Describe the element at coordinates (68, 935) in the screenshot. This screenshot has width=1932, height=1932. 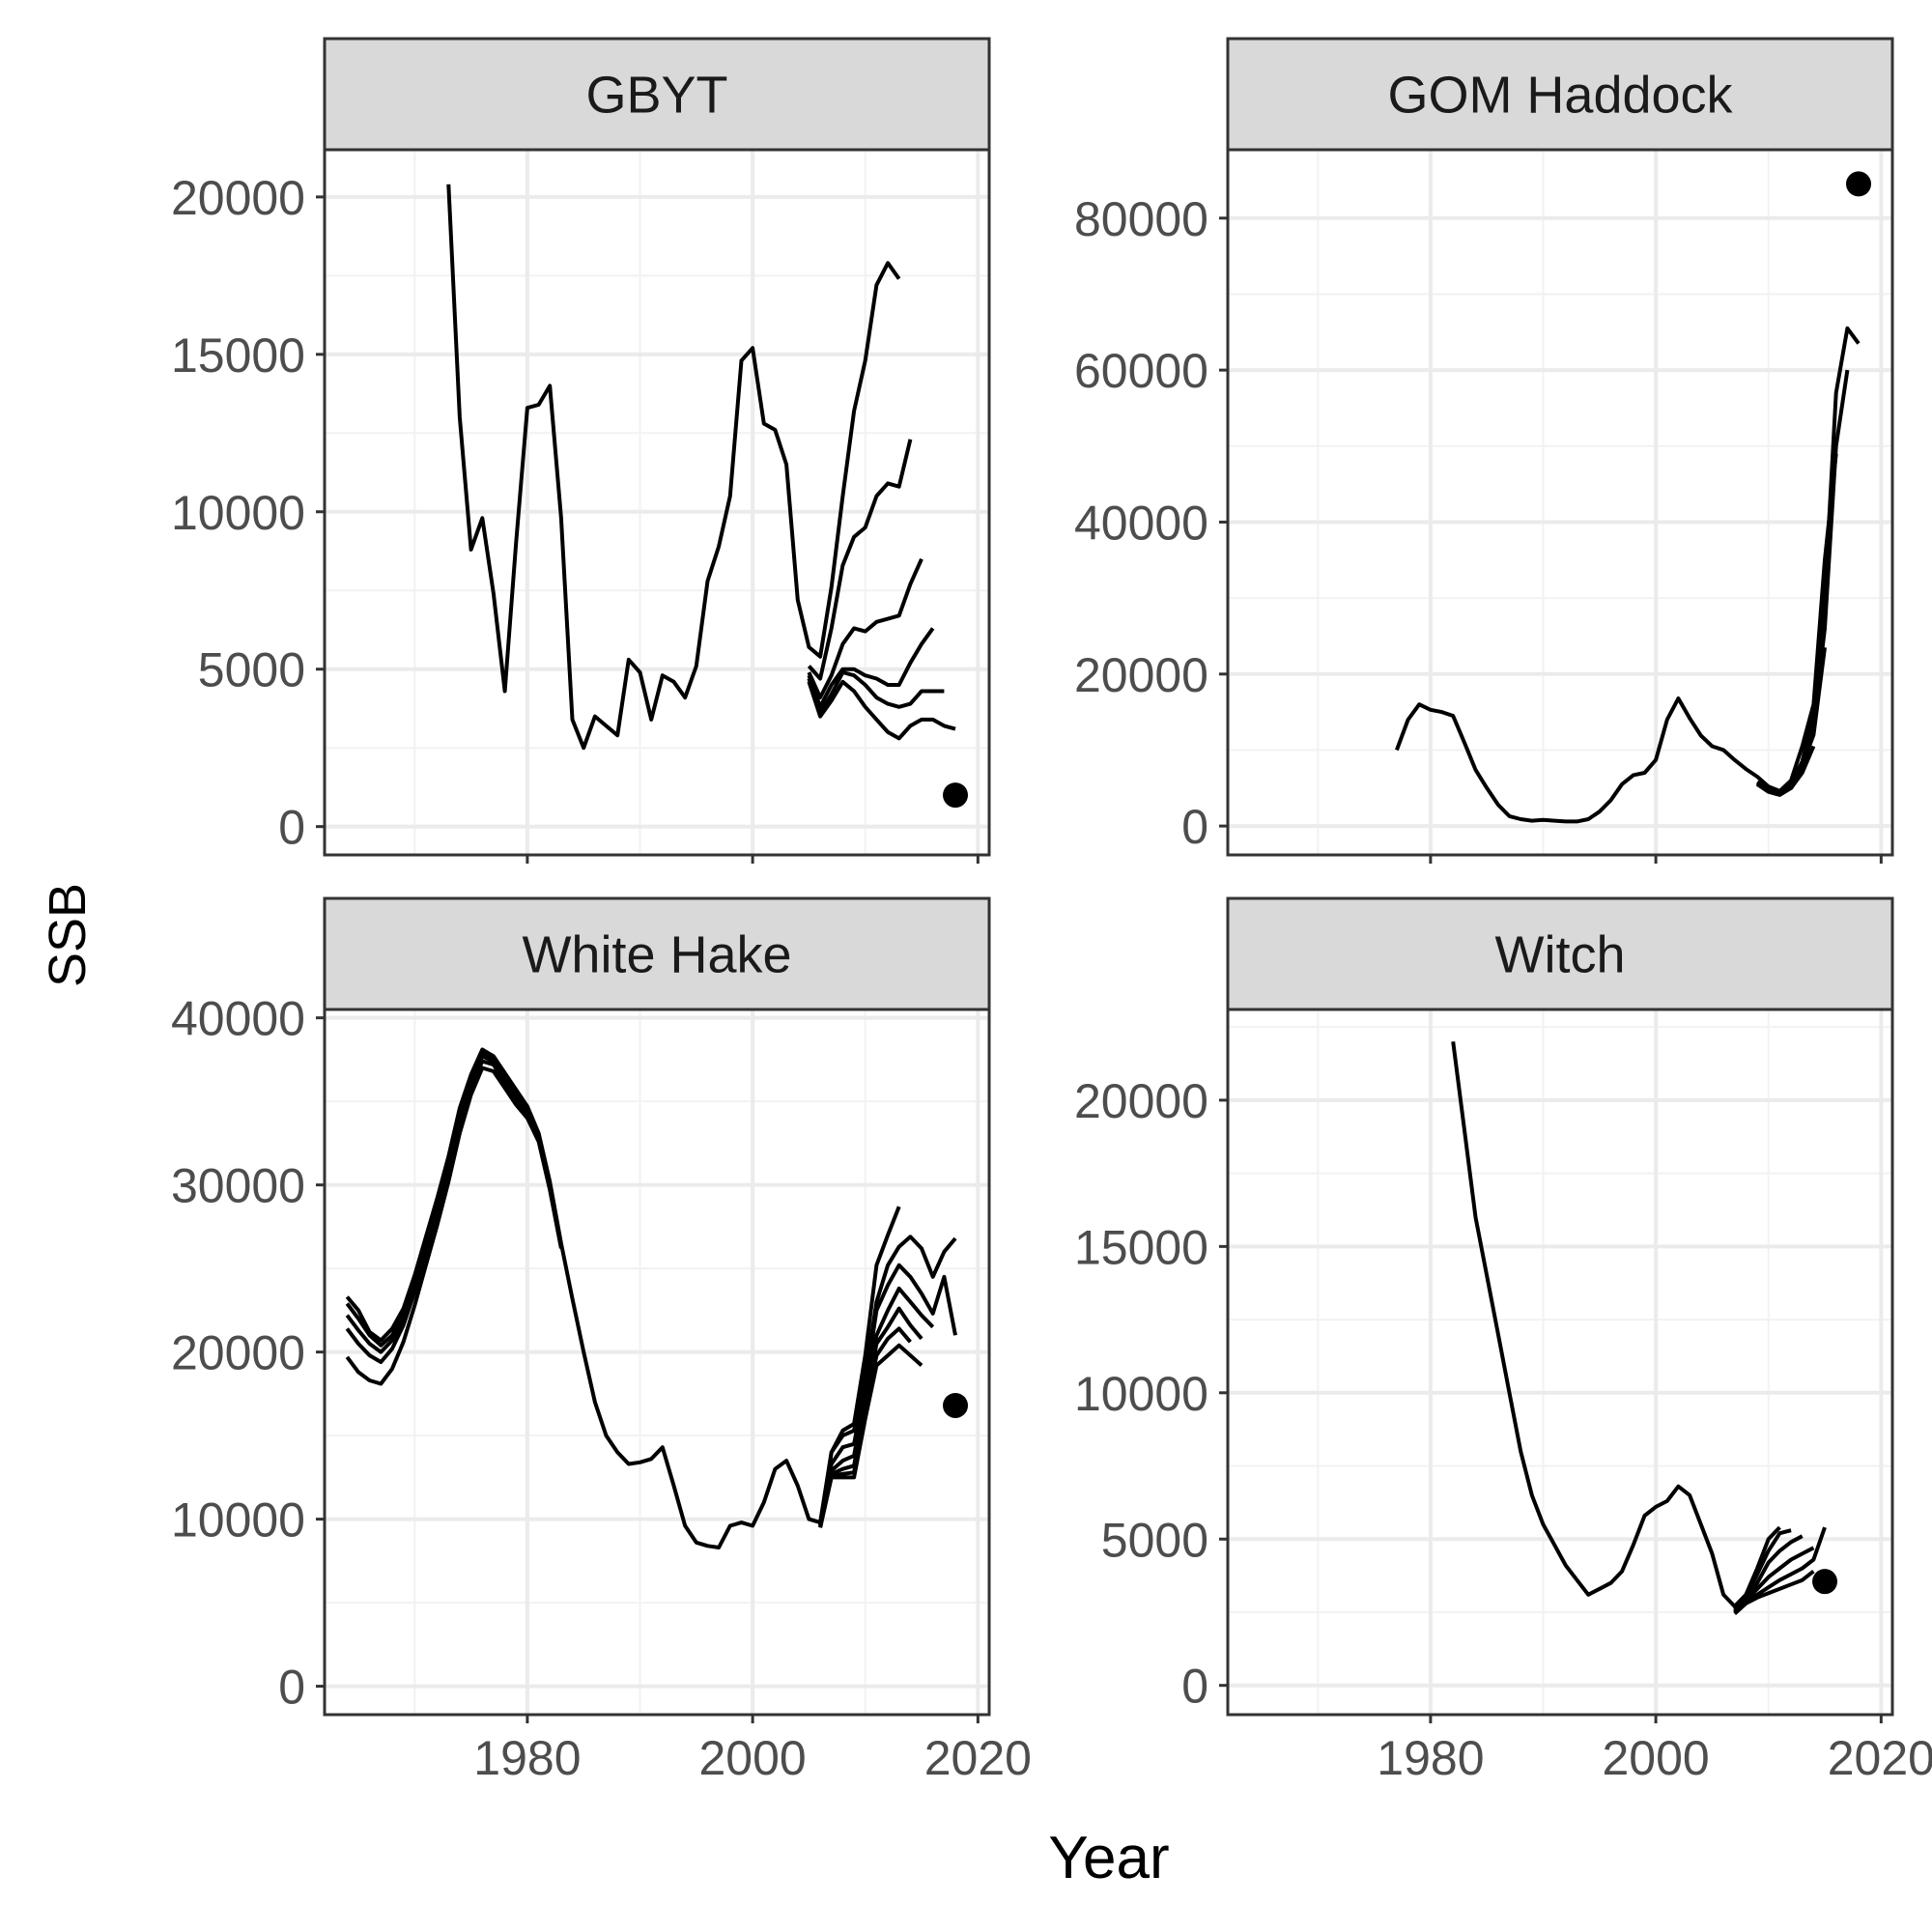
I see `y-axis-title: SSB` at that location.